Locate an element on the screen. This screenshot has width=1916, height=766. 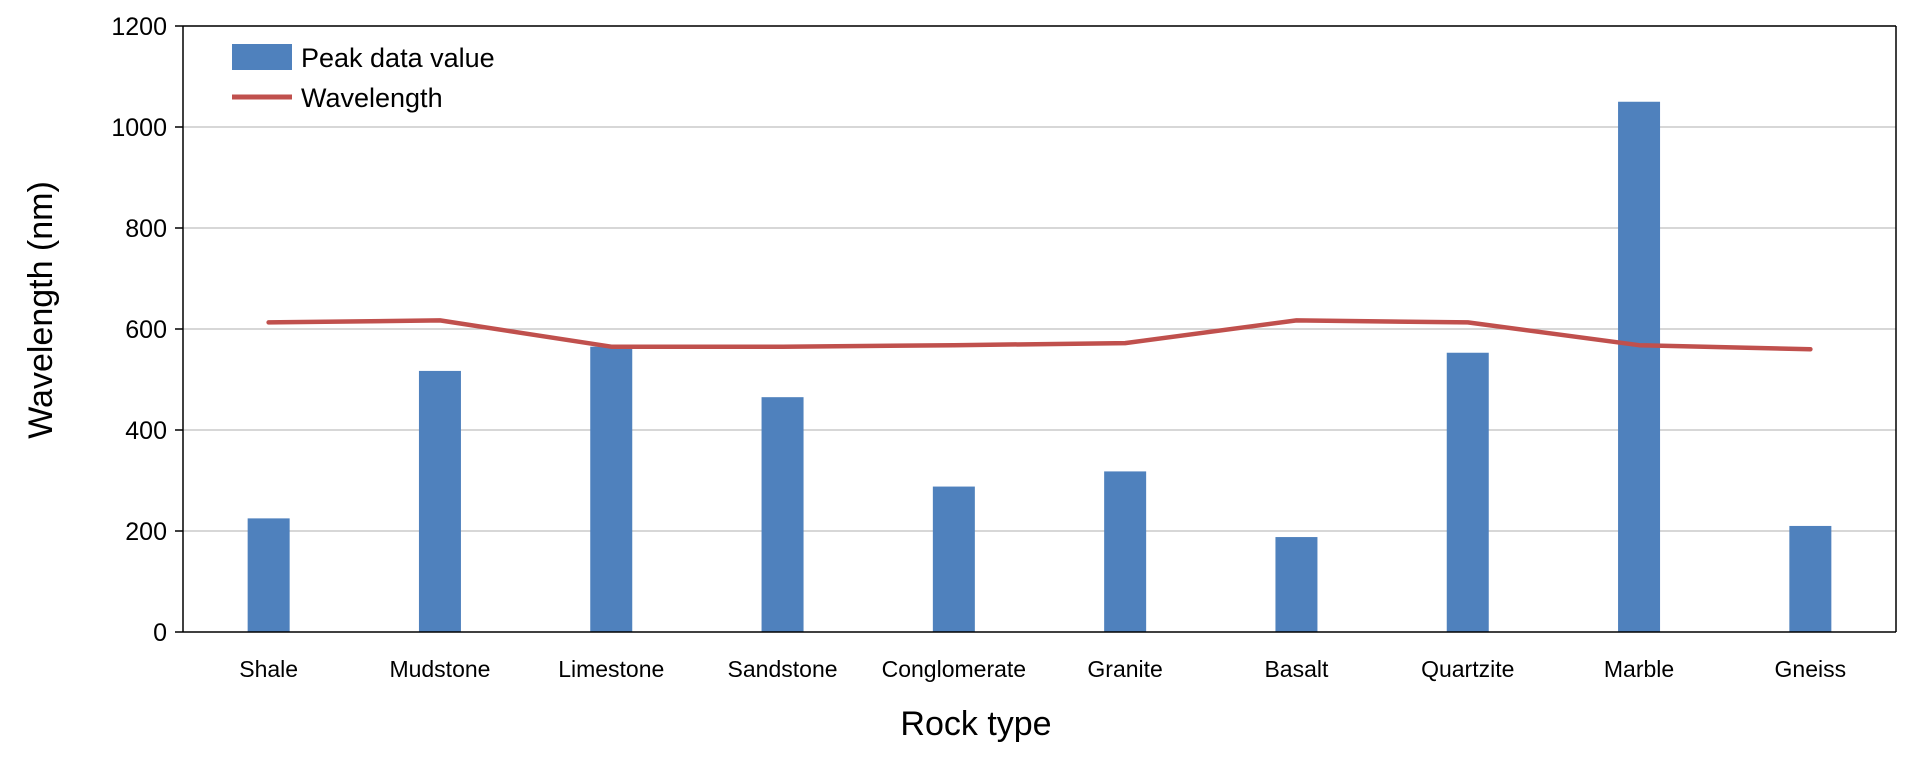
x-tick-label: Mudstone is located at coordinates (439, 669).